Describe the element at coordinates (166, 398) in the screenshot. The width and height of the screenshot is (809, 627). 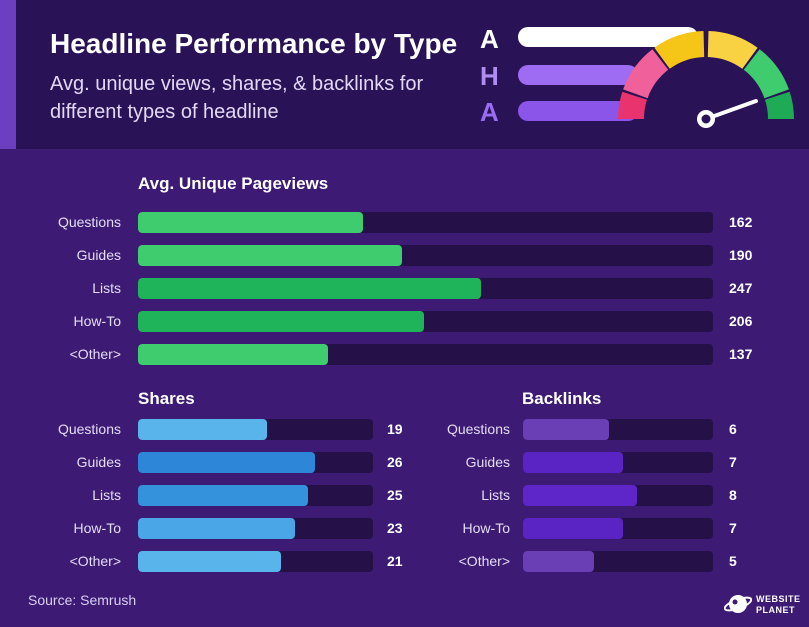
I see `shares-section-title: Shares` at that location.